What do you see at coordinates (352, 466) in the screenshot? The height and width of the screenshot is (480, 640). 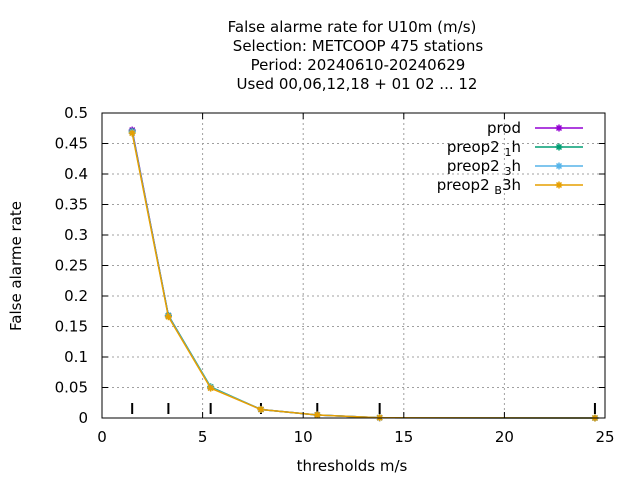 I see `x-axis-label: thresholds m/s` at bounding box center [352, 466].